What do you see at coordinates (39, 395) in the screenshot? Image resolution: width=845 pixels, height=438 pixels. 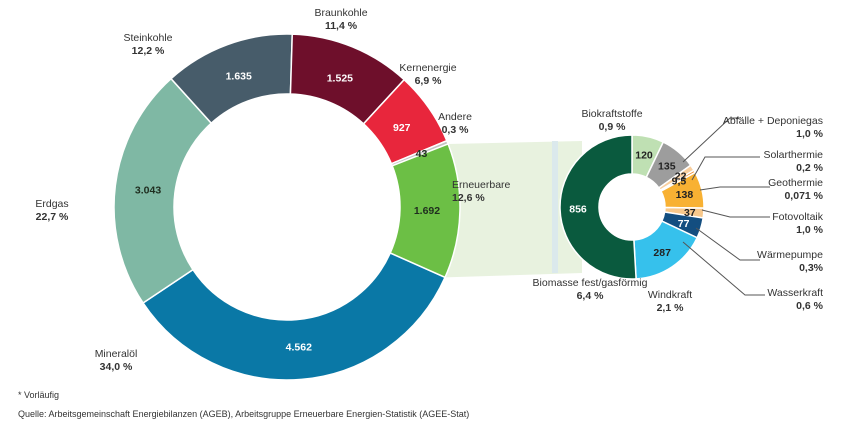 I see `footnote-preliminary: * Vorläufig` at bounding box center [39, 395].